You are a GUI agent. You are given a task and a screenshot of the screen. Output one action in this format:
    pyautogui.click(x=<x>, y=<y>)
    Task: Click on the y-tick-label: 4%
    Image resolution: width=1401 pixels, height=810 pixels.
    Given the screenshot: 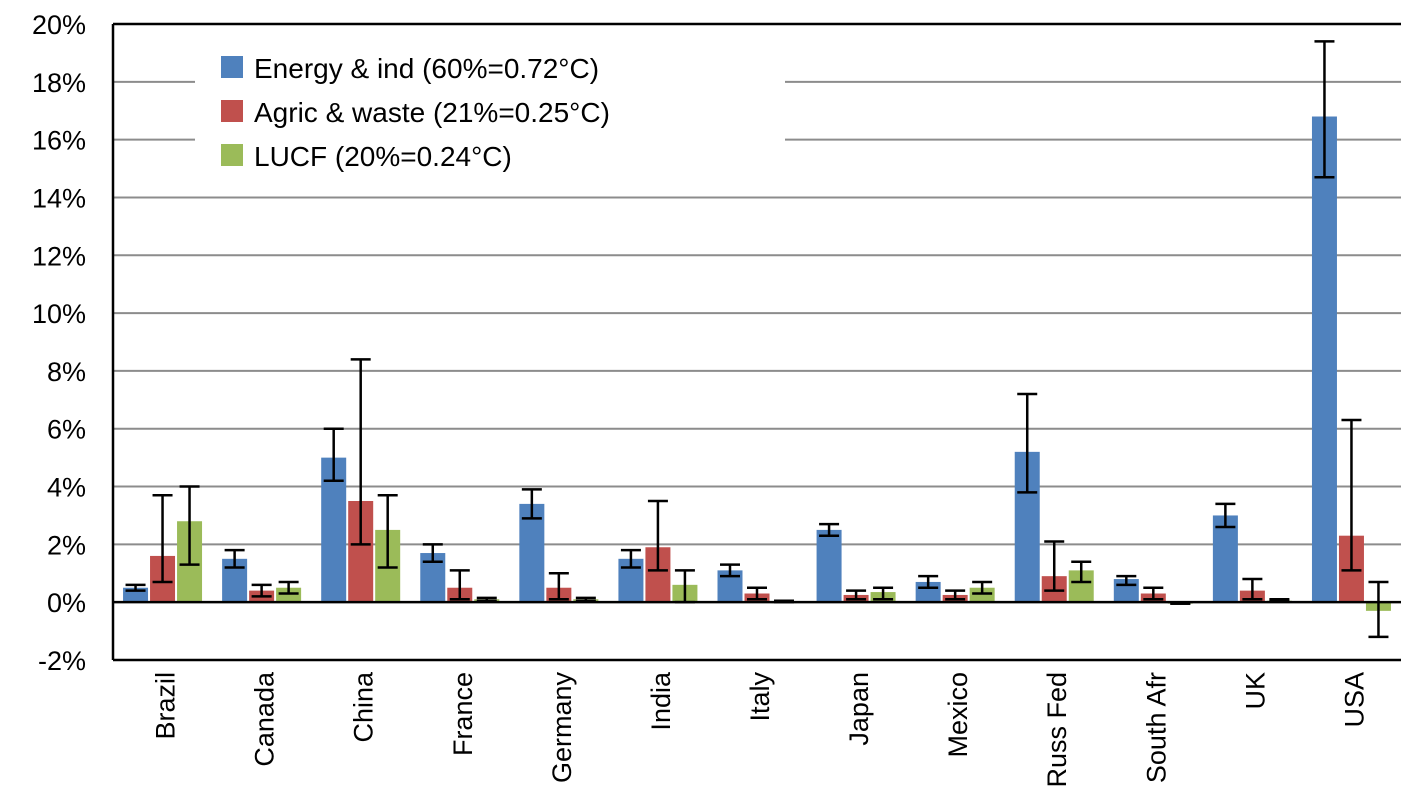 What is the action you would take?
    pyautogui.click(x=66, y=488)
    